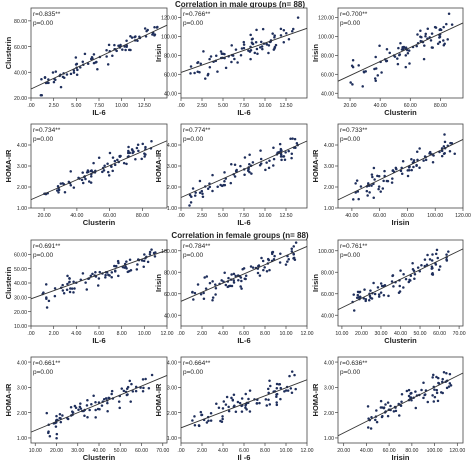 This screenshot has height=465, width=474. Describe the element at coordinates (169, 19) in the screenshot. I see `y-tick-label: 120.00` at that location.